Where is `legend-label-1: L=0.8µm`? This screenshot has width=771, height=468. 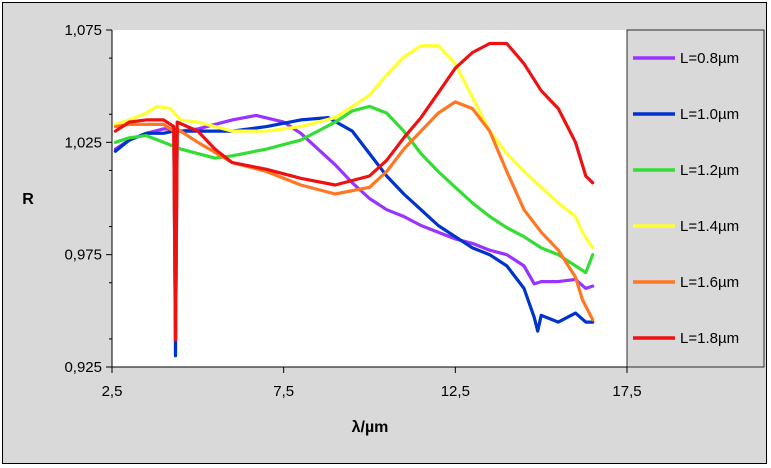 legend-label-1: L=0.8µm is located at coordinates (709, 58).